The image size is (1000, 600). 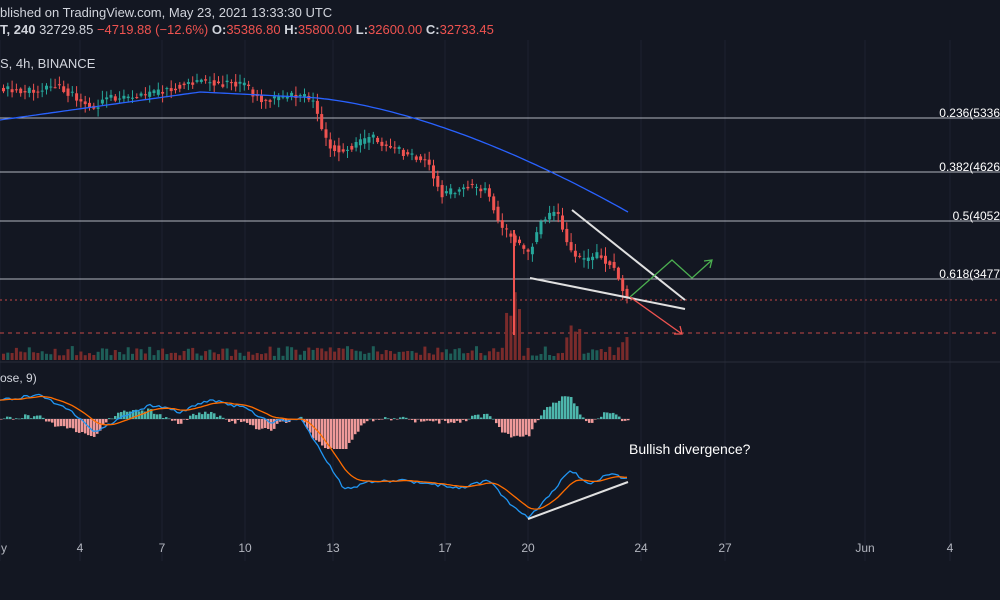 I want to click on close-value: 32733.45, so click(x=466, y=29).